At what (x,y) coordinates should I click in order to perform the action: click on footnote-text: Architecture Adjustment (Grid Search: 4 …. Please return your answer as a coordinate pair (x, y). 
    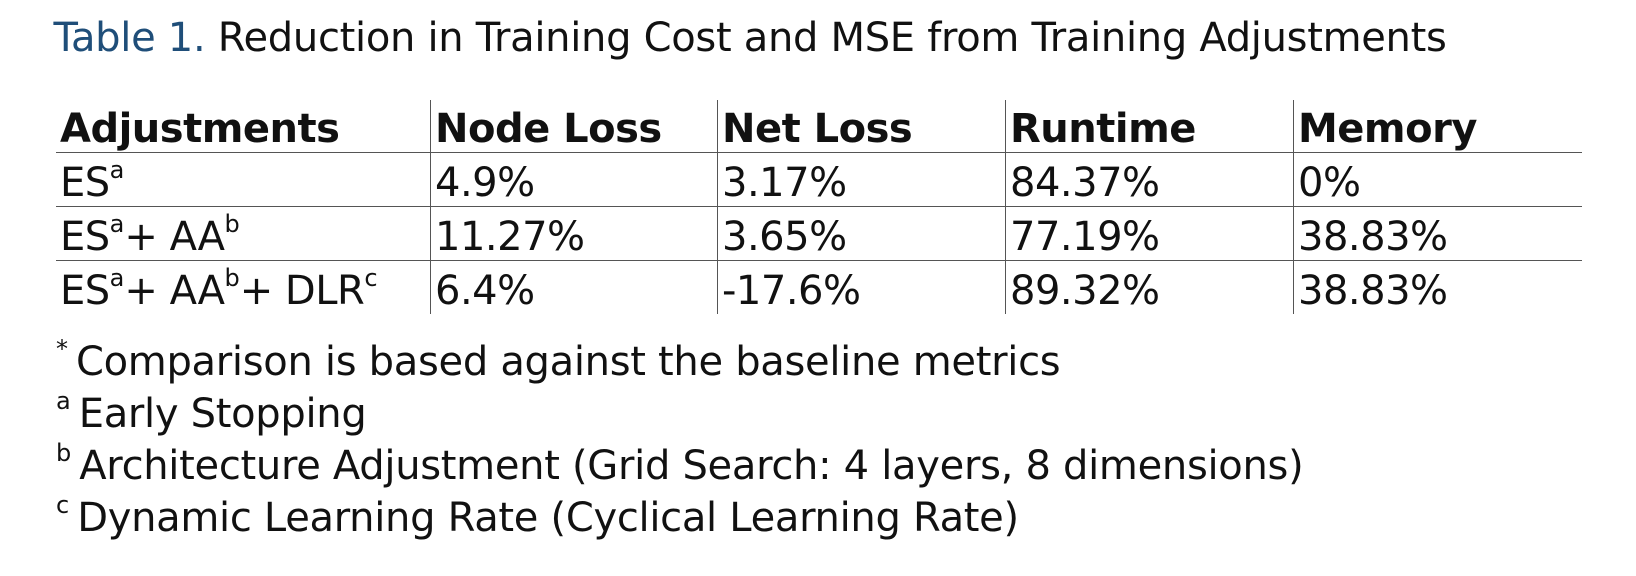
    Looking at the image, I should click on (691, 466).